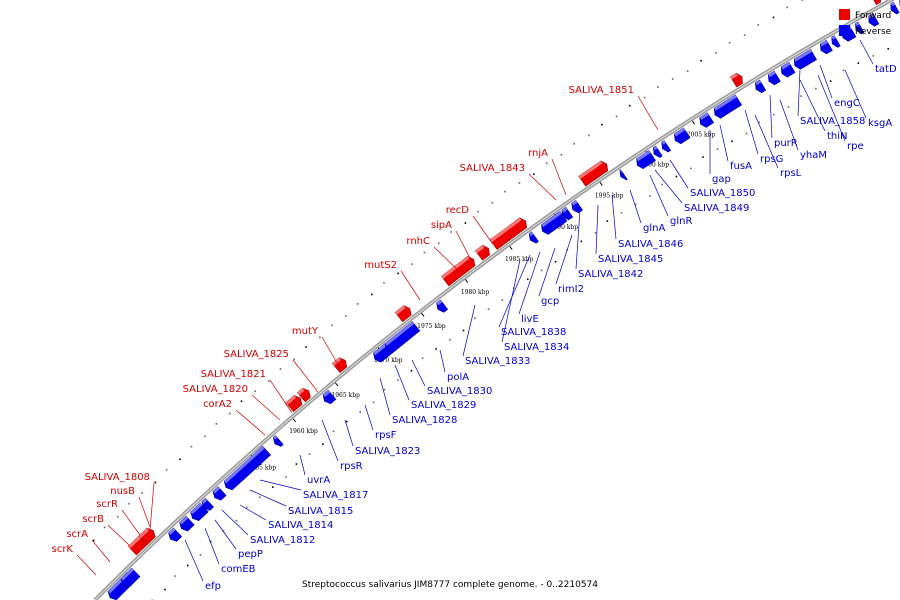  Describe the element at coordinates (458, 377) in the screenshot. I see `reverse-gene-label: polA` at that location.